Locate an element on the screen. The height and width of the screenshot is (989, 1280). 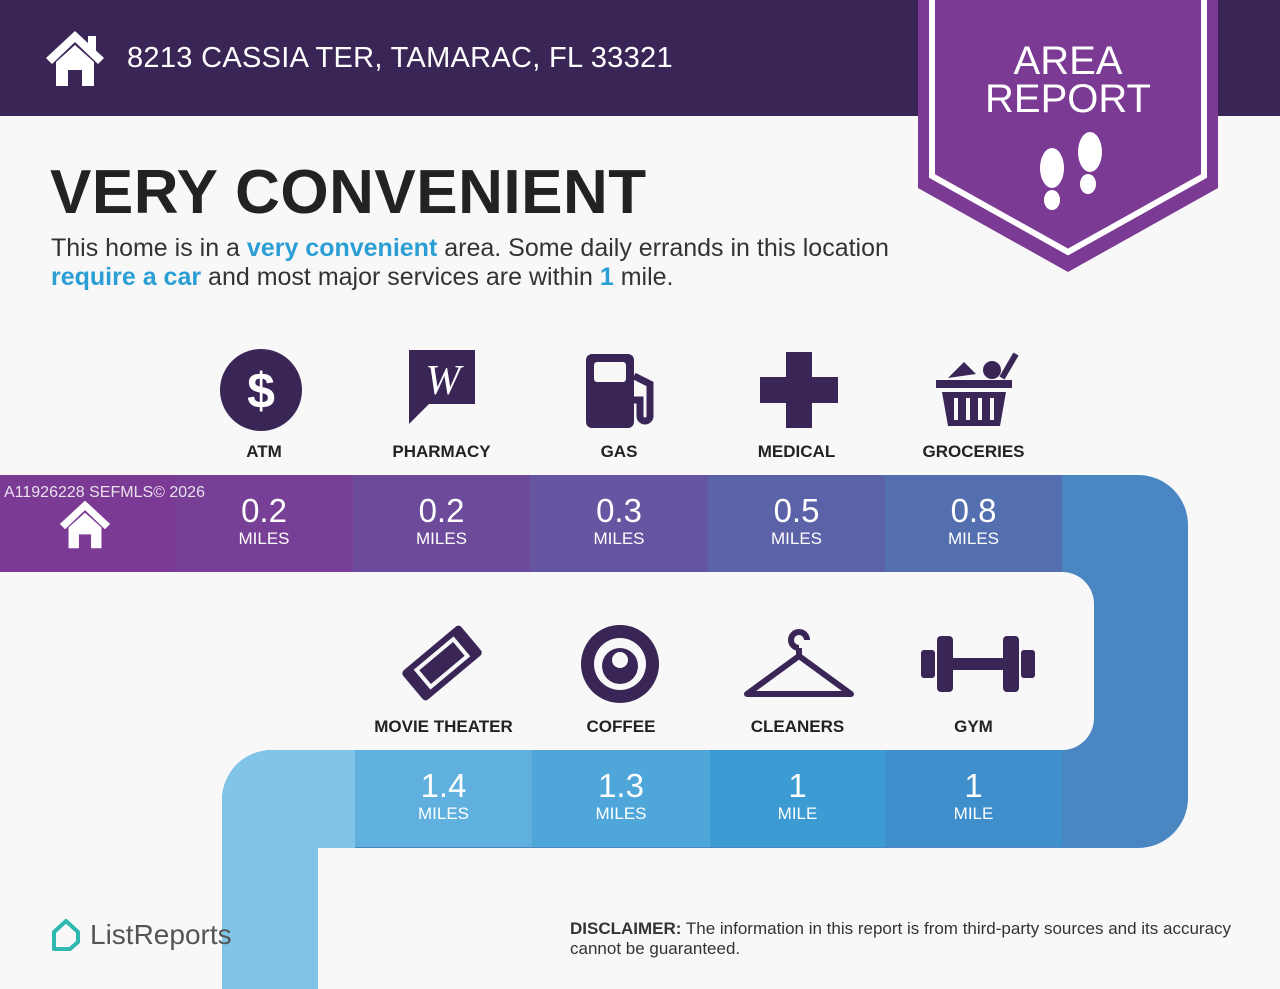
listreports-logo: ListReports is located at coordinates (141, 935).